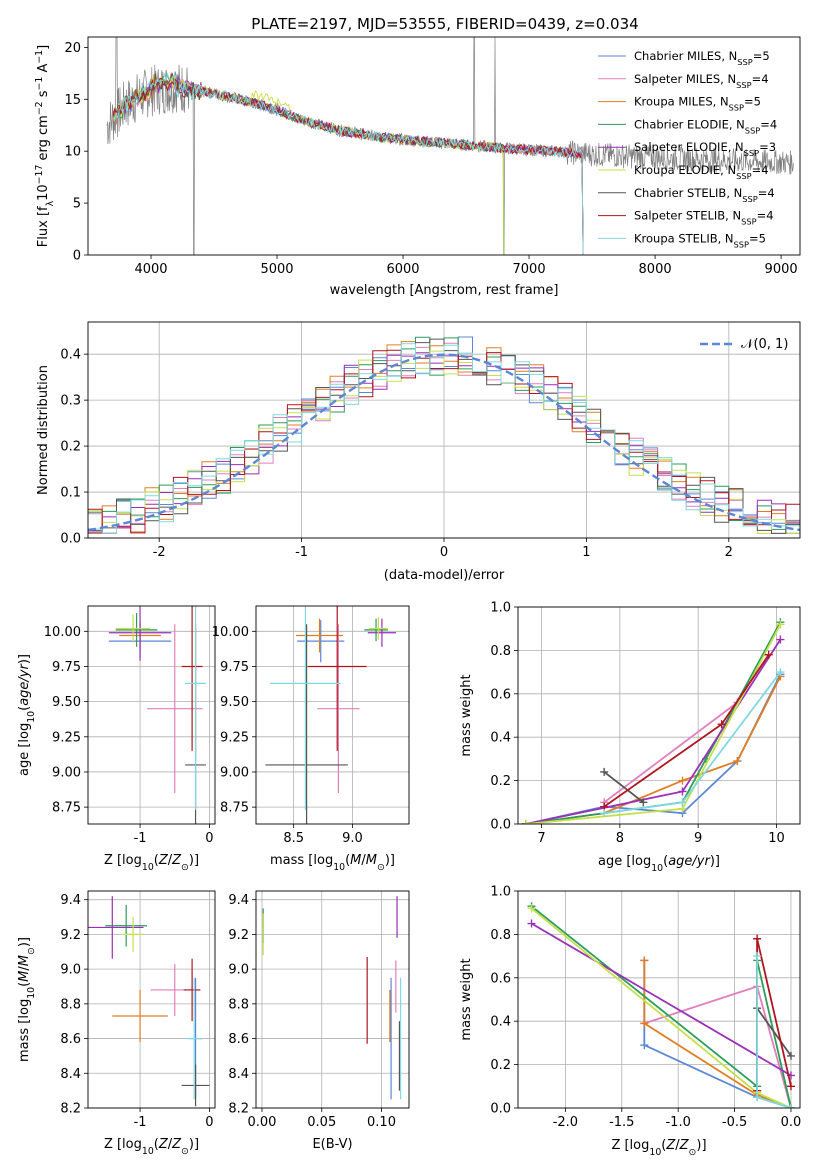  What do you see at coordinates (529, 269) in the screenshot?
I see `x-tick-label: 7000` at bounding box center [529, 269].